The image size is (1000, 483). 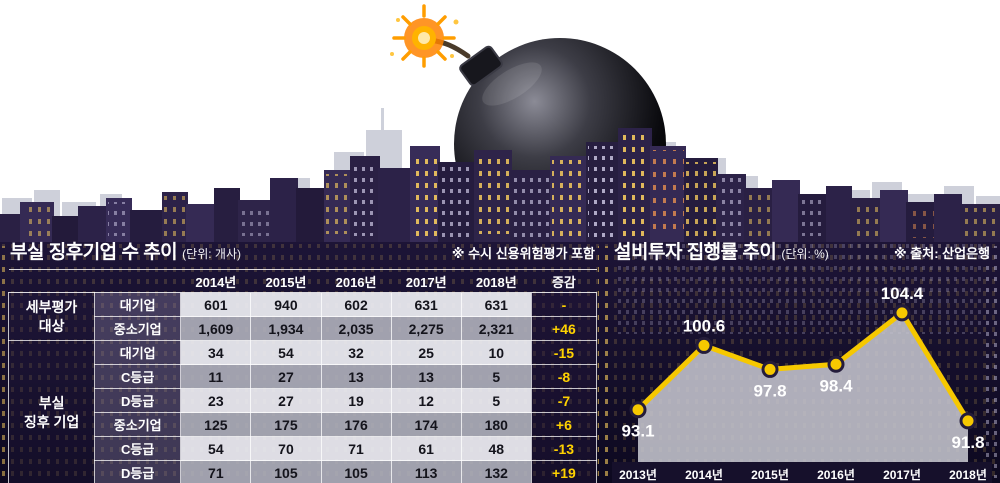 I want to click on table-row: 세부평가 대상 대기업 601 940 602 631 631 -, so click(x=302, y=316).